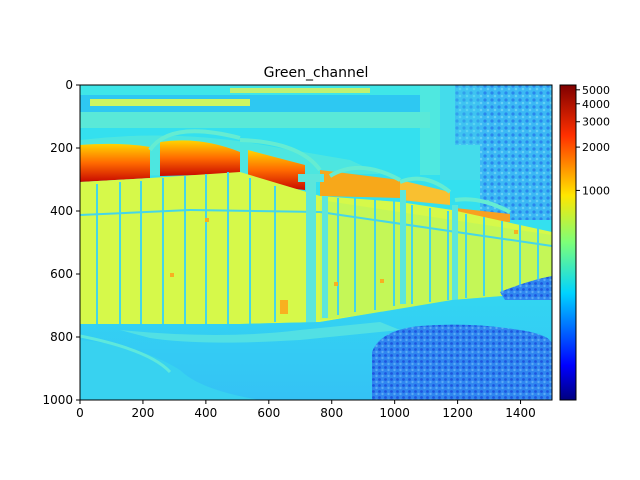 This screenshot has width=640, height=480. I want to click on colorbar-tick-label: 1000, so click(596, 190).